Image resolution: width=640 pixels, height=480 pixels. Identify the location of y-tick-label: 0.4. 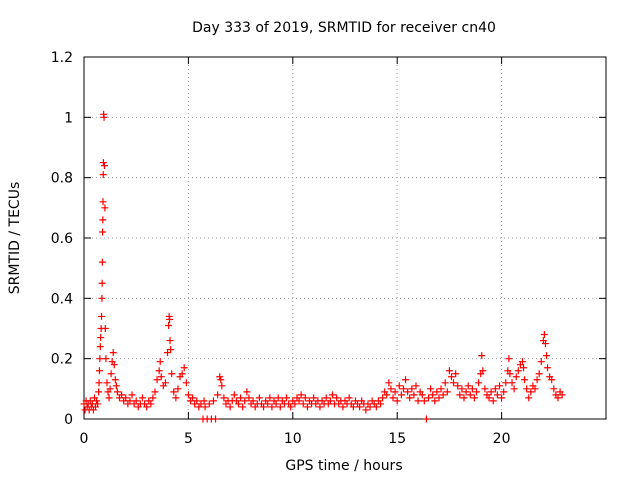
(62, 299).